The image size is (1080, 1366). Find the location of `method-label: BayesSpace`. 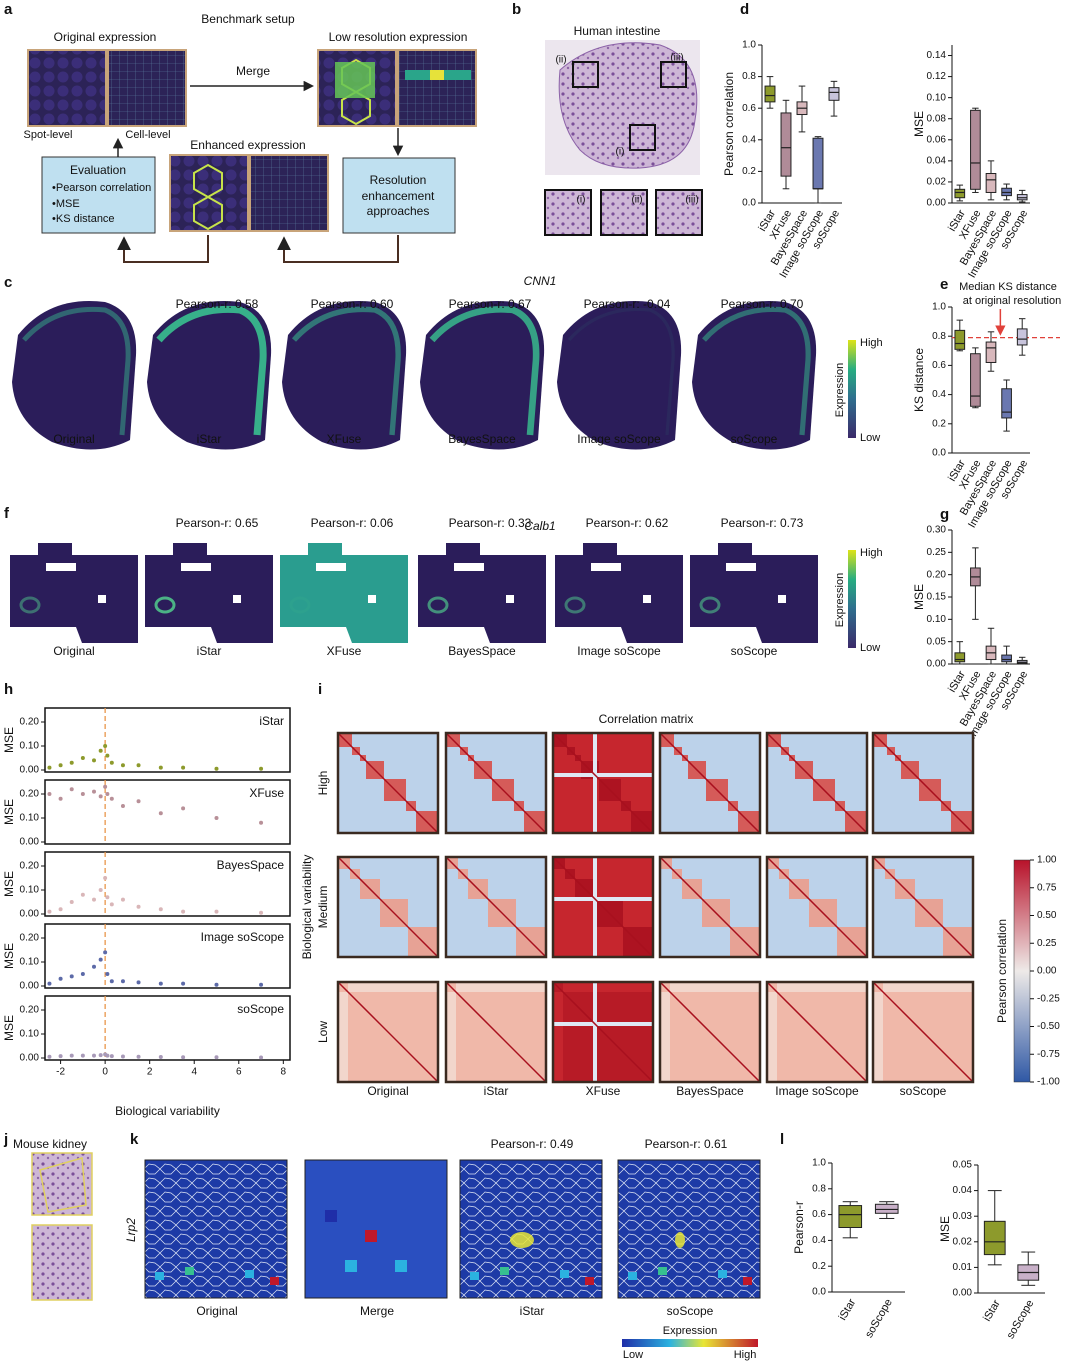

method-label: BayesSpace is located at coordinates (482, 651).